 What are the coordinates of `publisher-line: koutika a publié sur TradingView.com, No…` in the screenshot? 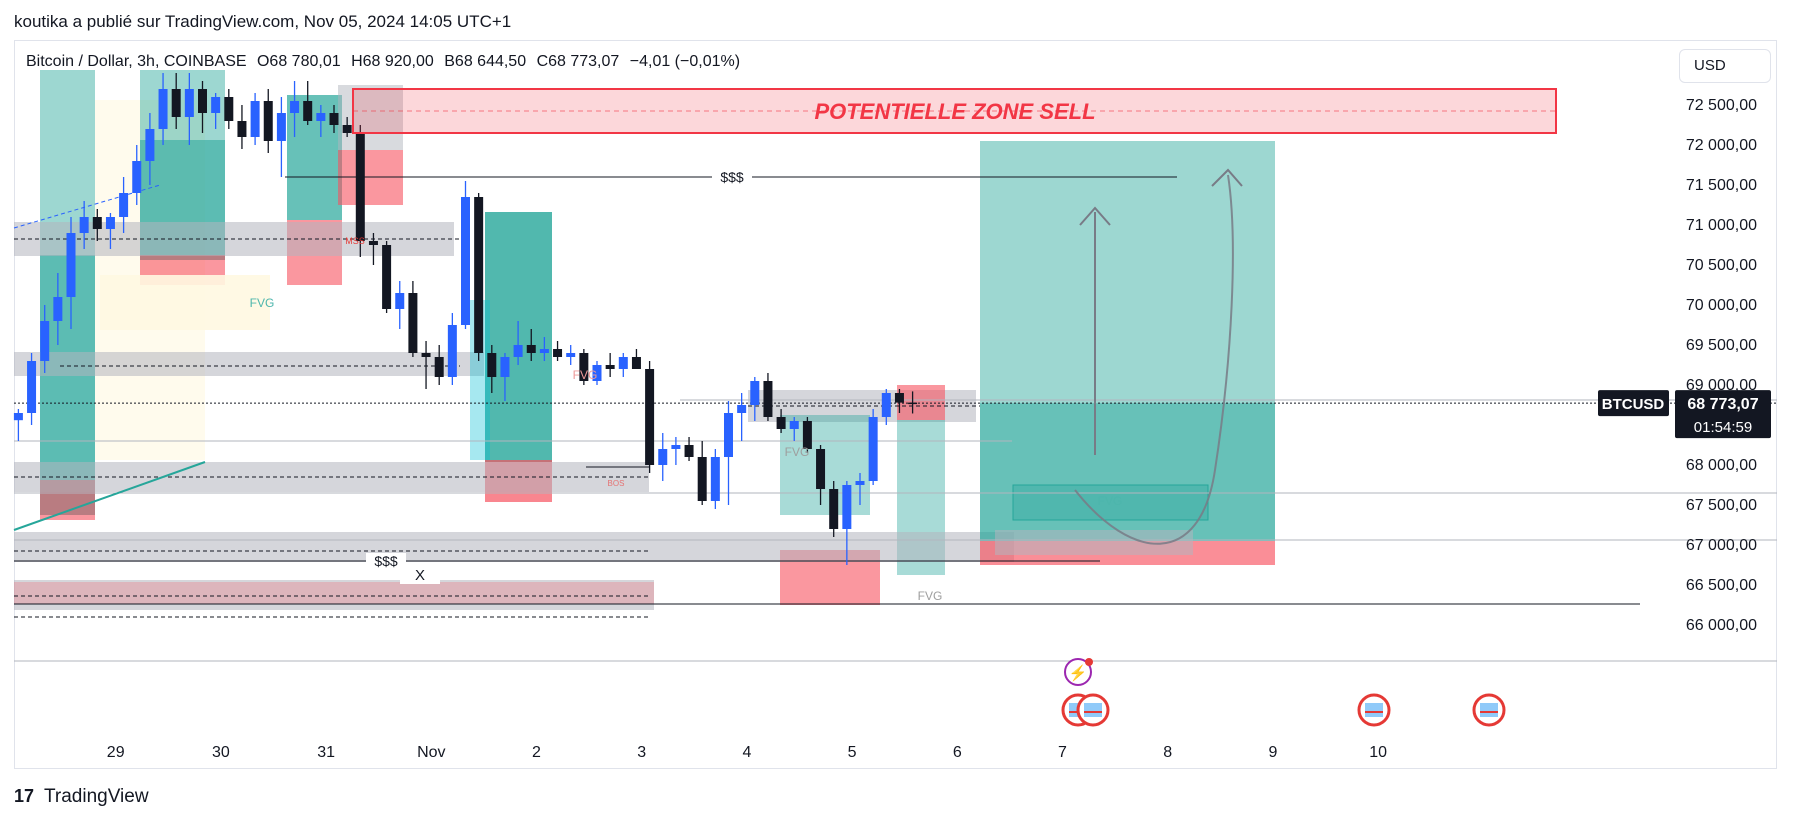 It's located at (263, 21).